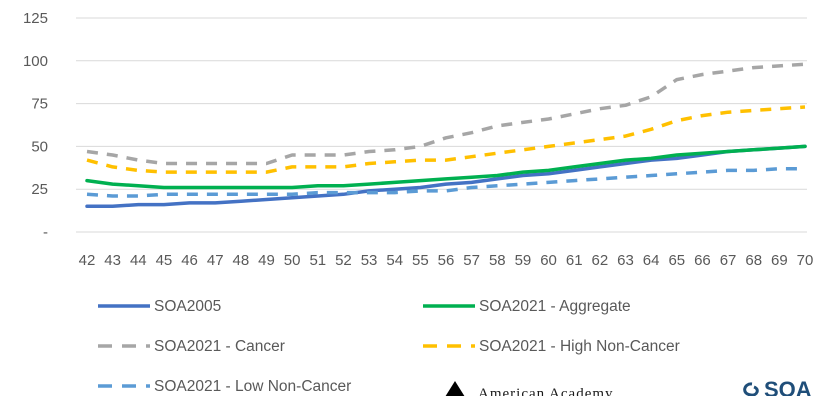  What do you see at coordinates (455, 388) in the screenshot?
I see `triangle-logo-icon` at bounding box center [455, 388].